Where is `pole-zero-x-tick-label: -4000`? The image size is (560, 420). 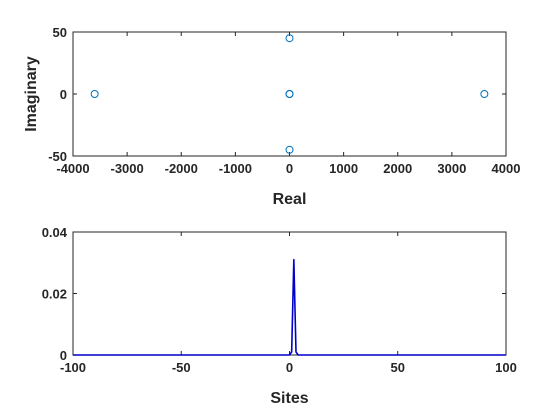 pole-zero-x-tick-label: -4000 is located at coordinates (72, 168).